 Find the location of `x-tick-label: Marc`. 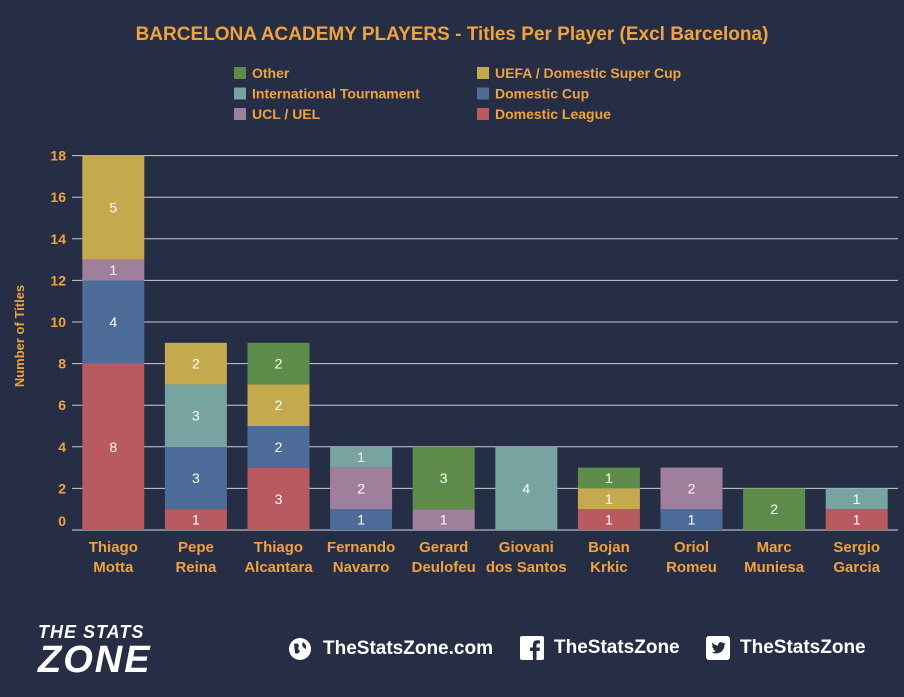

x-tick-label: Marc is located at coordinates (774, 547).